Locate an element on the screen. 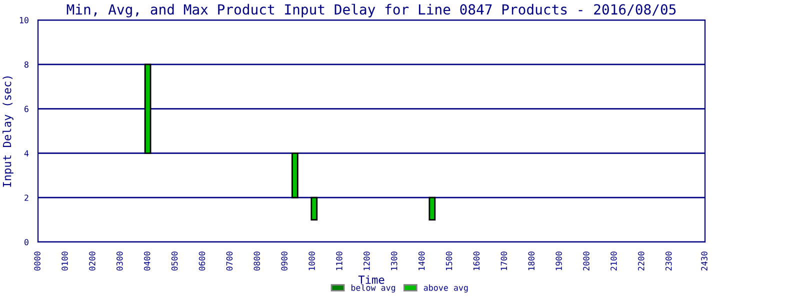 The image size is (800, 300). legend-label: below avg is located at coordinates (373, 288).